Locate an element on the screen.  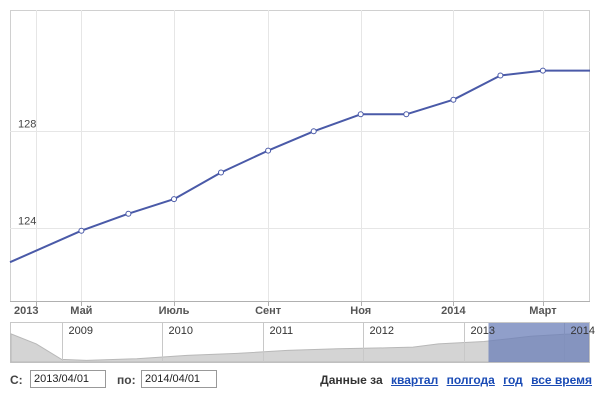
x-axis: 2013 Май Июль Сент Ноя 2014 Март is located at coordinates (300, 309).